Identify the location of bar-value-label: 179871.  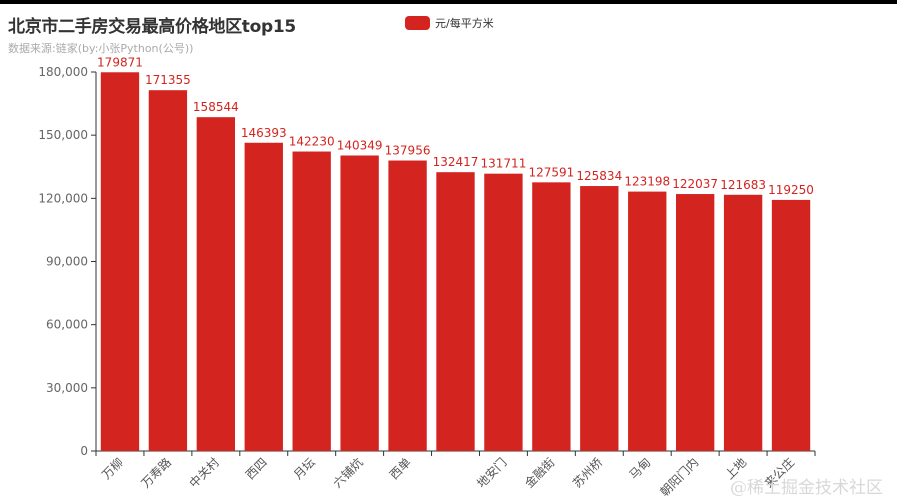
(120, 62).